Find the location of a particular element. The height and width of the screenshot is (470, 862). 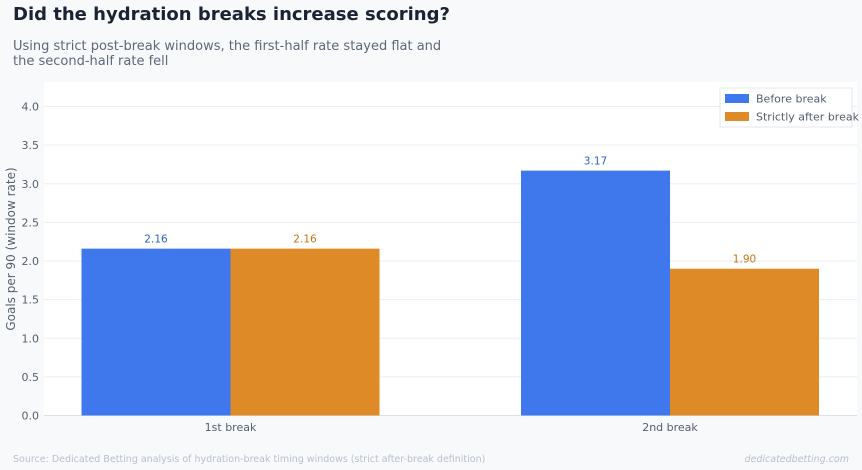

y-tick-label: 0.0 is located at coordinates (31, 416).